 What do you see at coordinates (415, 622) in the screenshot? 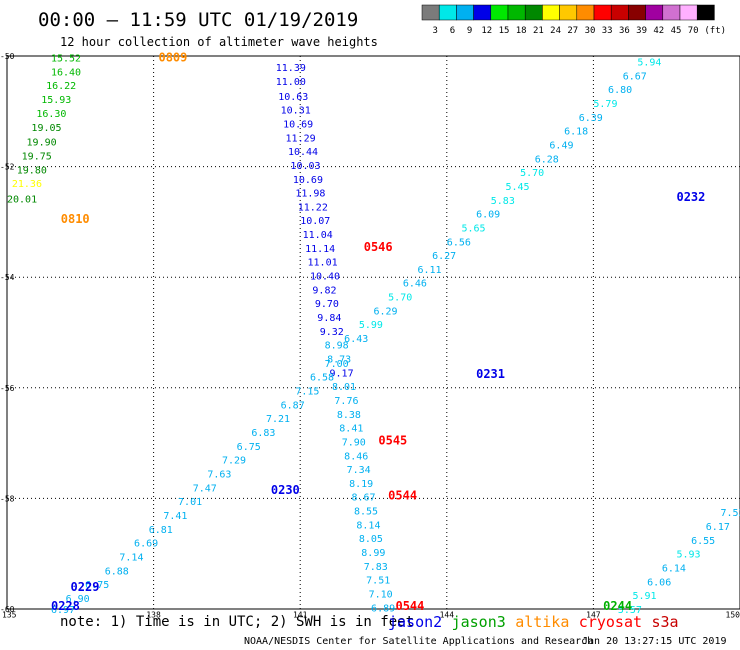
I see `satellite-legend-jason2: jason2` at bounding box center [415, 622].